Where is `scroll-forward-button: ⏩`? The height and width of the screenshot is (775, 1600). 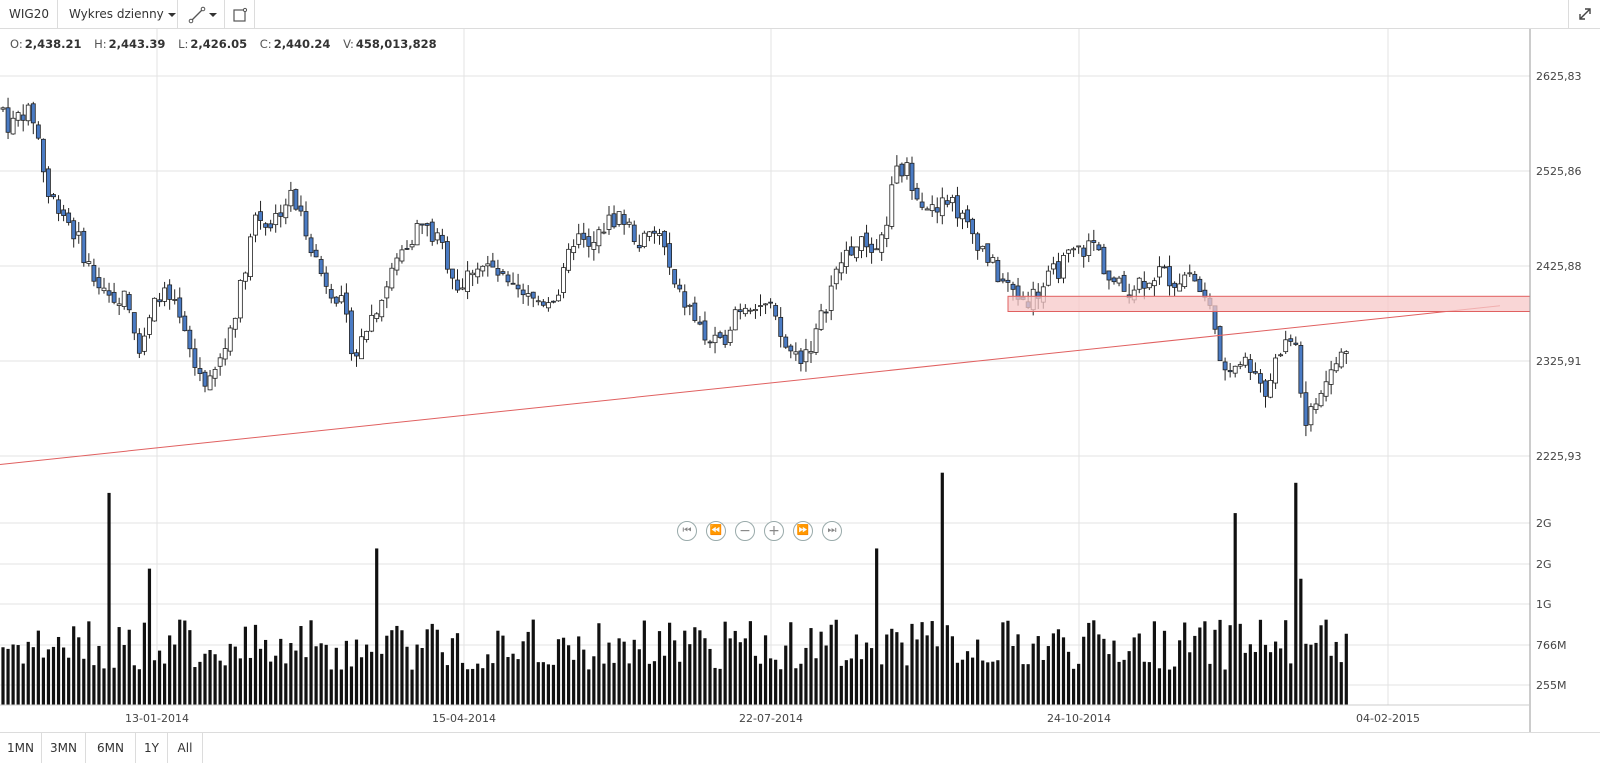
scroll-forward-button: ⏩ is located at coordinates (803, 531).